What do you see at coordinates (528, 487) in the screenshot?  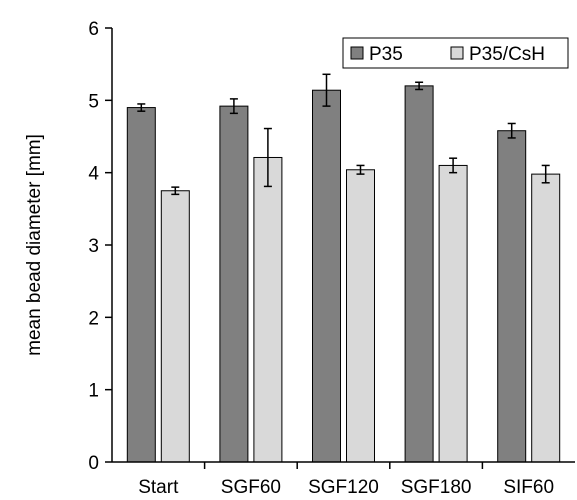 I see `x-tick-label: SIF60` at bounding box center [528, 487].